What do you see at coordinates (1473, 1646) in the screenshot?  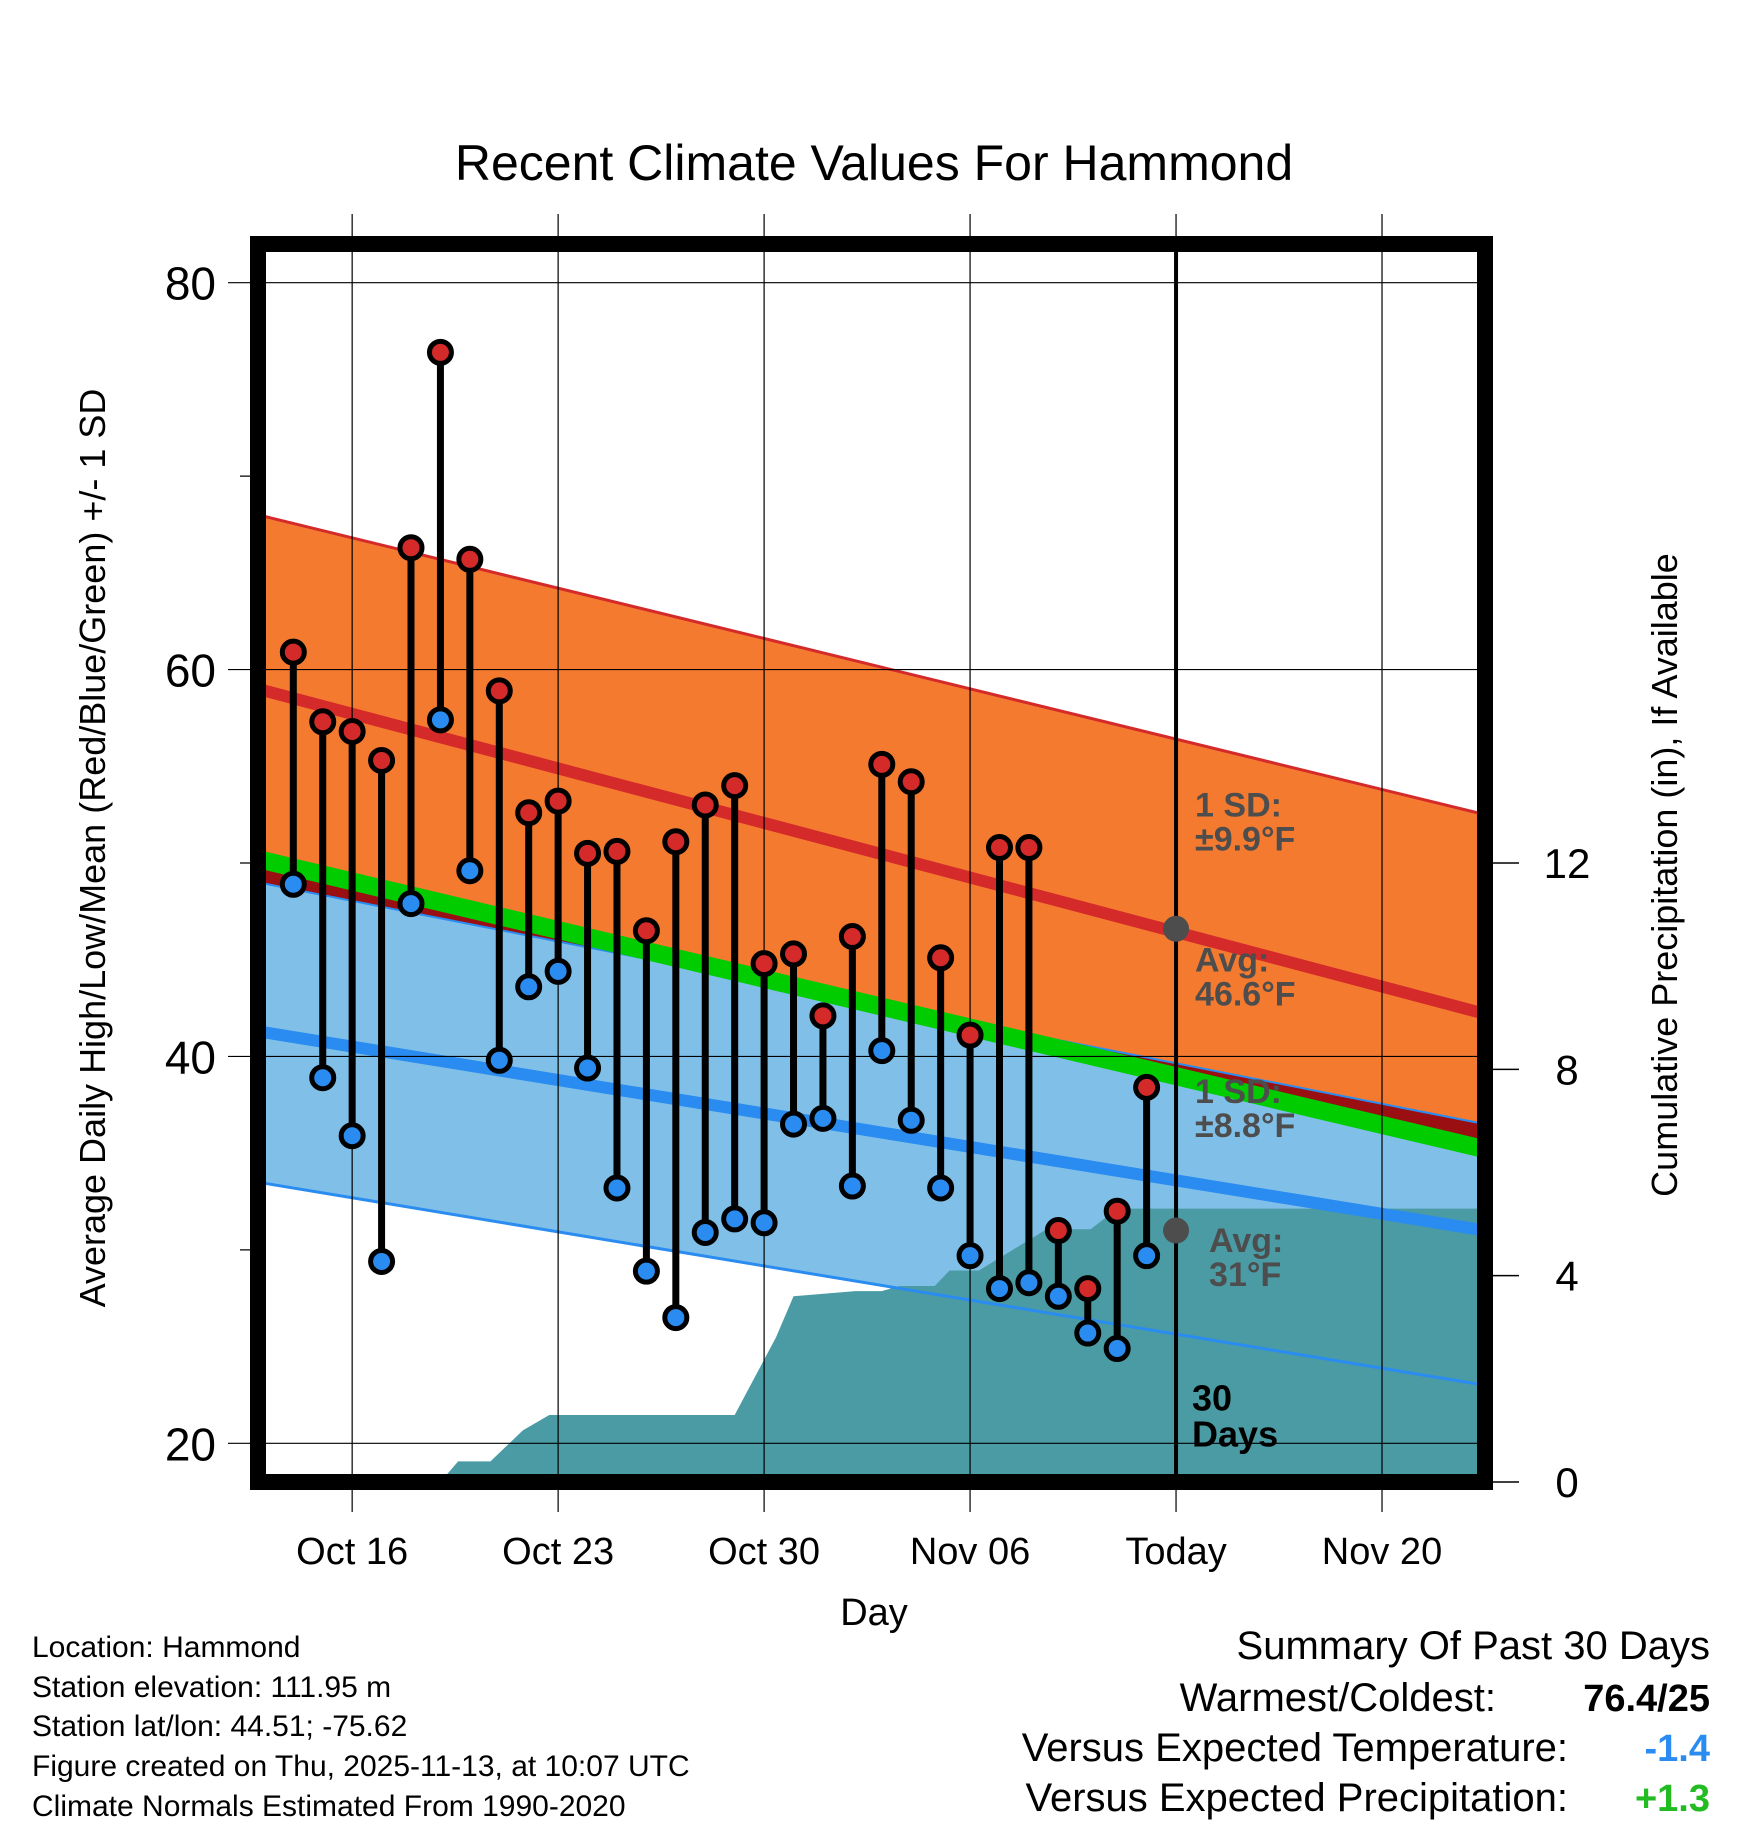 I see `summary-title: Summary Of Past 30 Days` at bounding box center [1473, 1646].